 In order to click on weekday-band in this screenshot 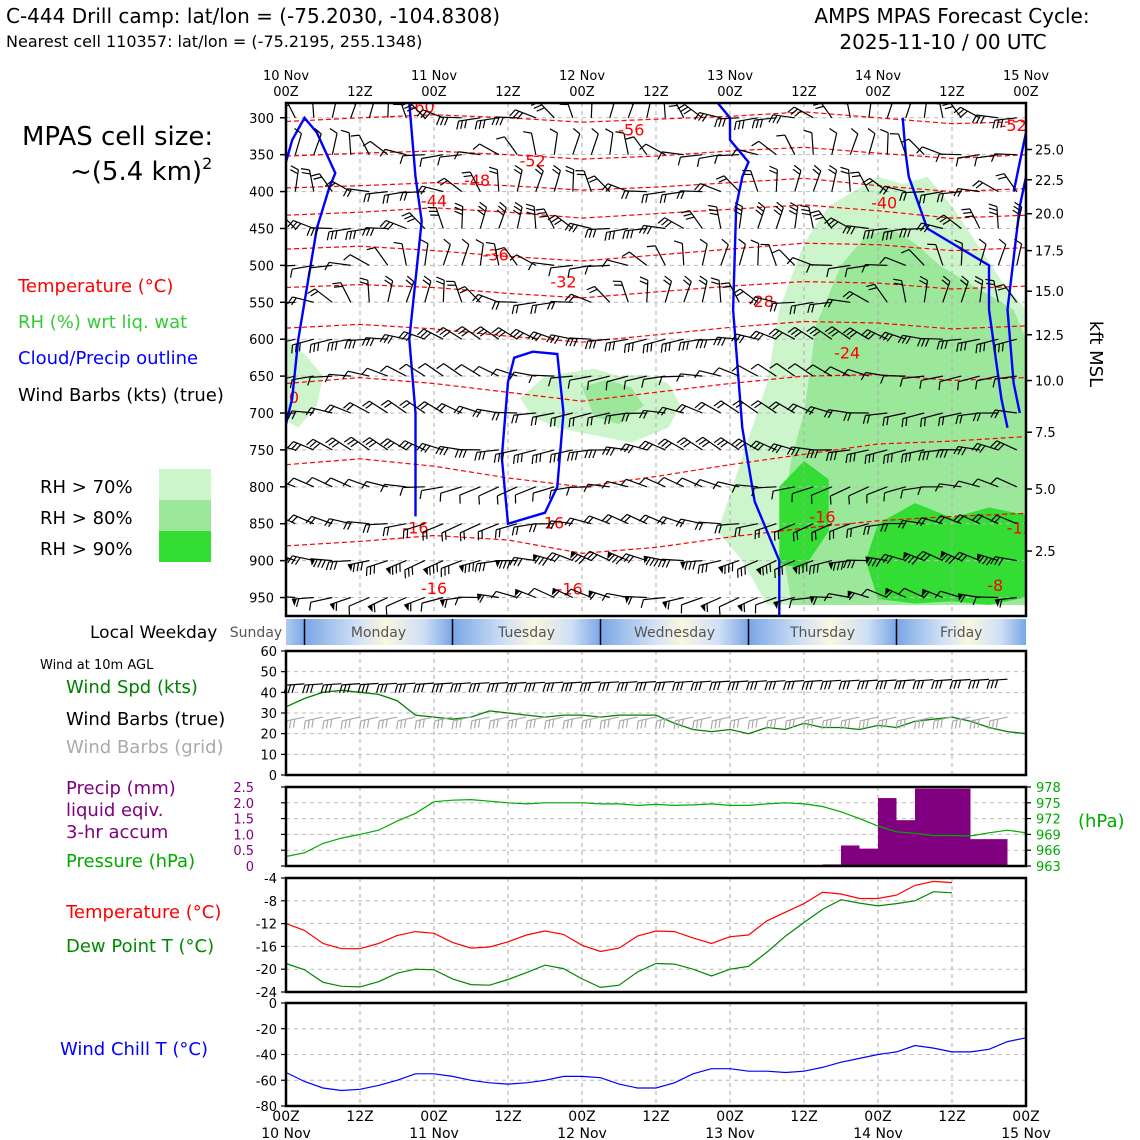, I will do `click(526, 632)`.